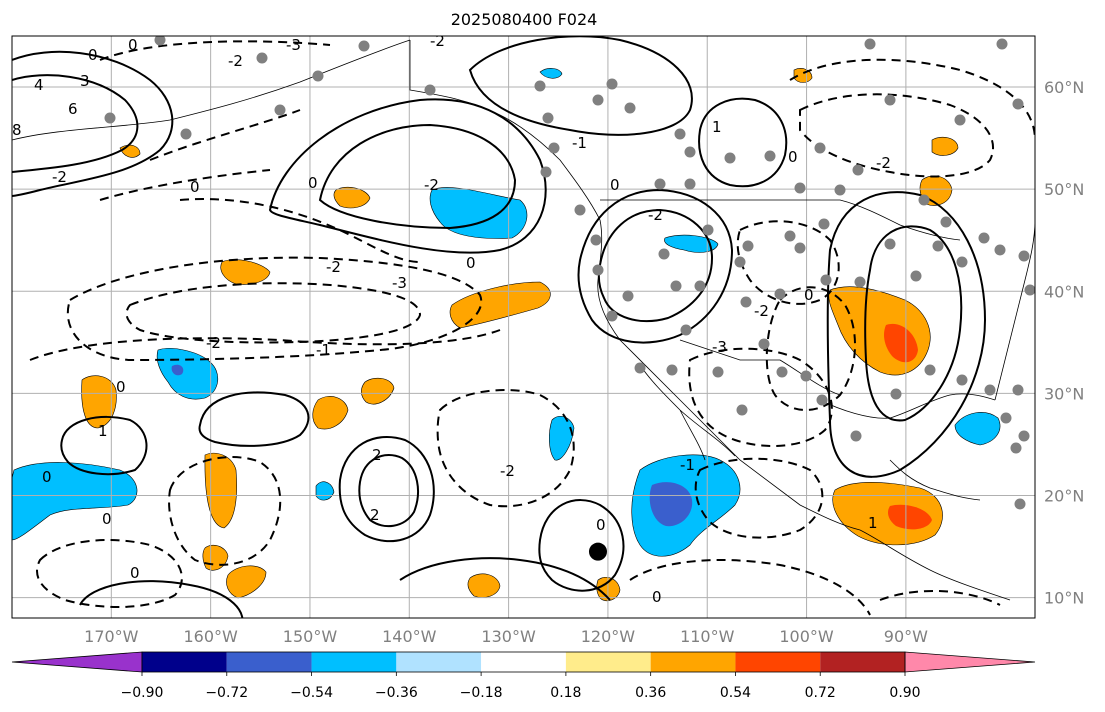 The image size is (1105, 712). What do you see at coordinates (820, 693) in the screenshot?
I see `colorbar-label: 0.72` at bounding box center [820, 693].